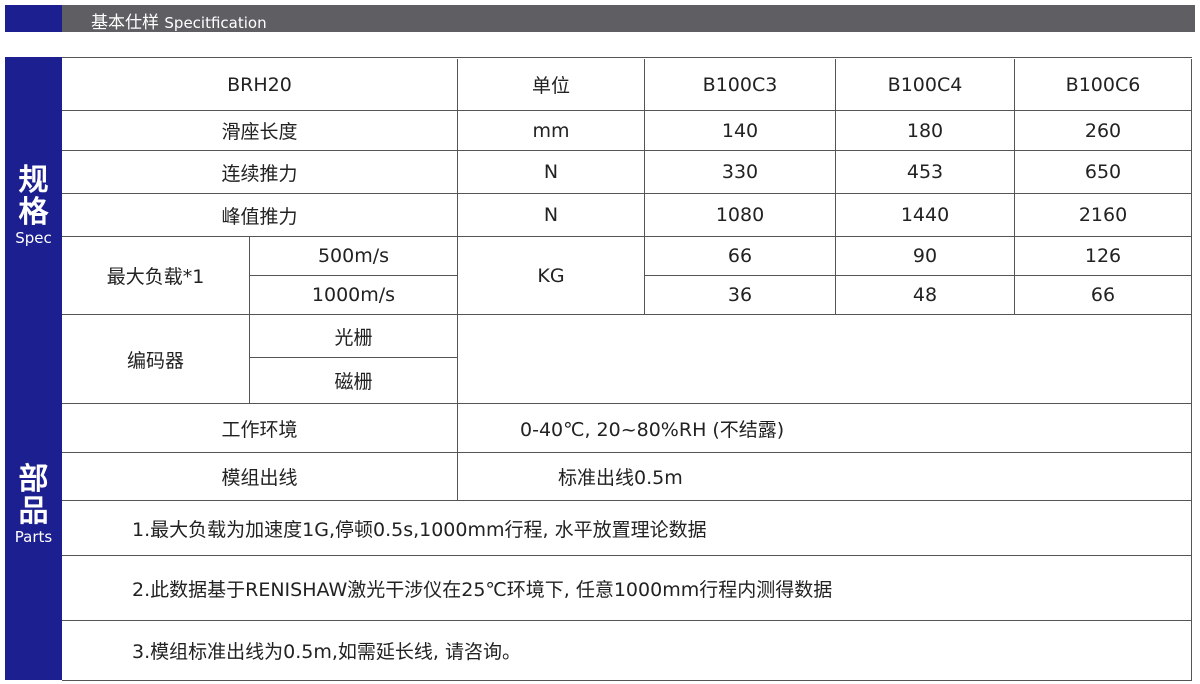  Describe the element at coordinates (354, 256) in the screenshot. I see `max-load-speed: 500m/s` at that location.